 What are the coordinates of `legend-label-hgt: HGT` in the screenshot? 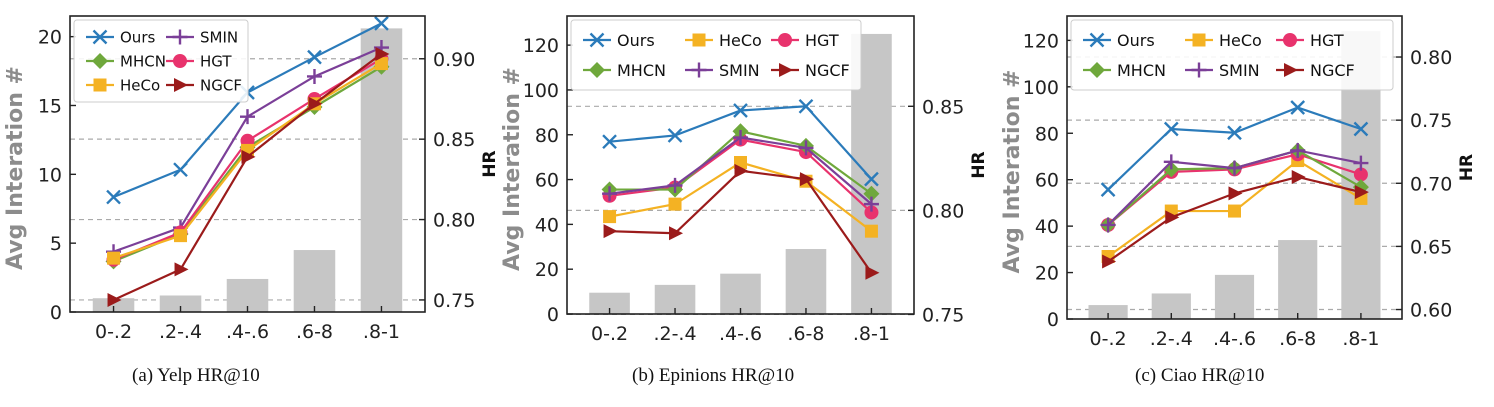 It's located at (1327, 40).